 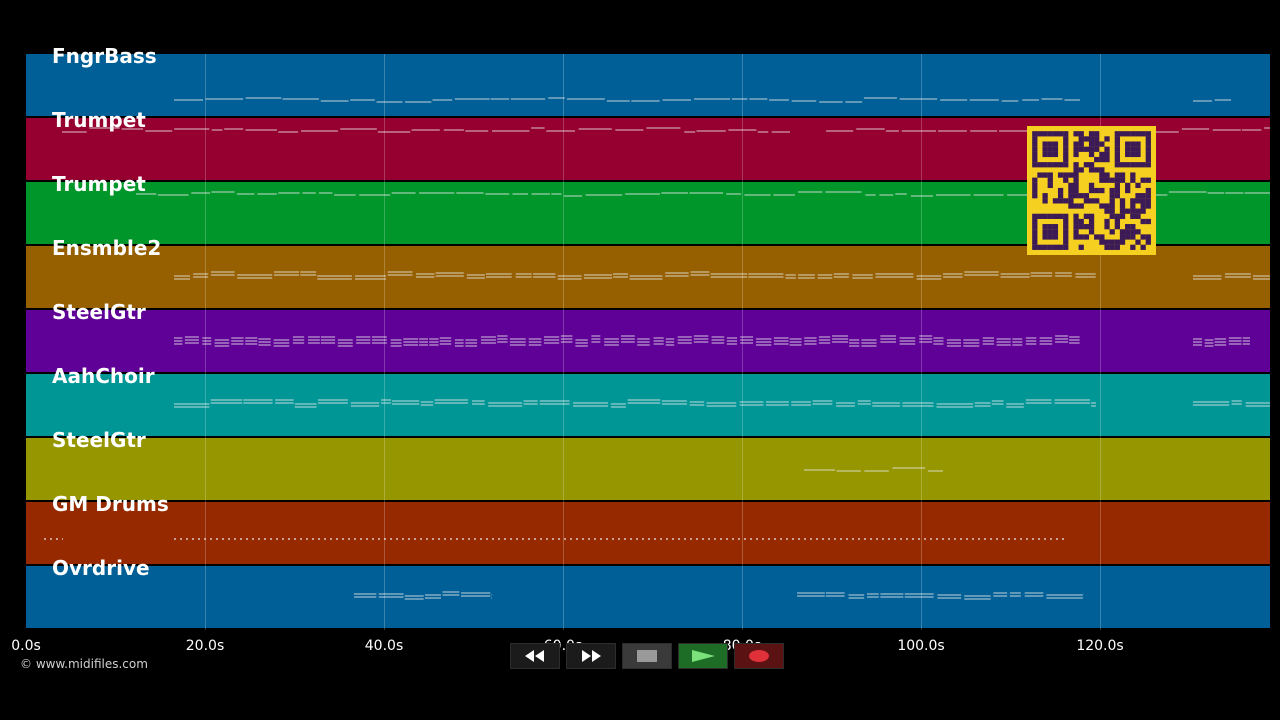 What do you see at coordinates (110, 504) in the screenshot?
I see `track-name: GM Drums` at bounding box center [110, 504].